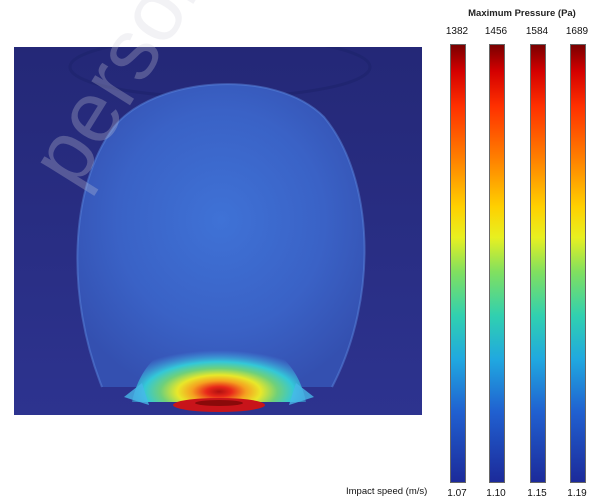 Image resolution: width=595 pixels, height=503 pixels. I want to click on max-pressure-center, so click(219, 403).